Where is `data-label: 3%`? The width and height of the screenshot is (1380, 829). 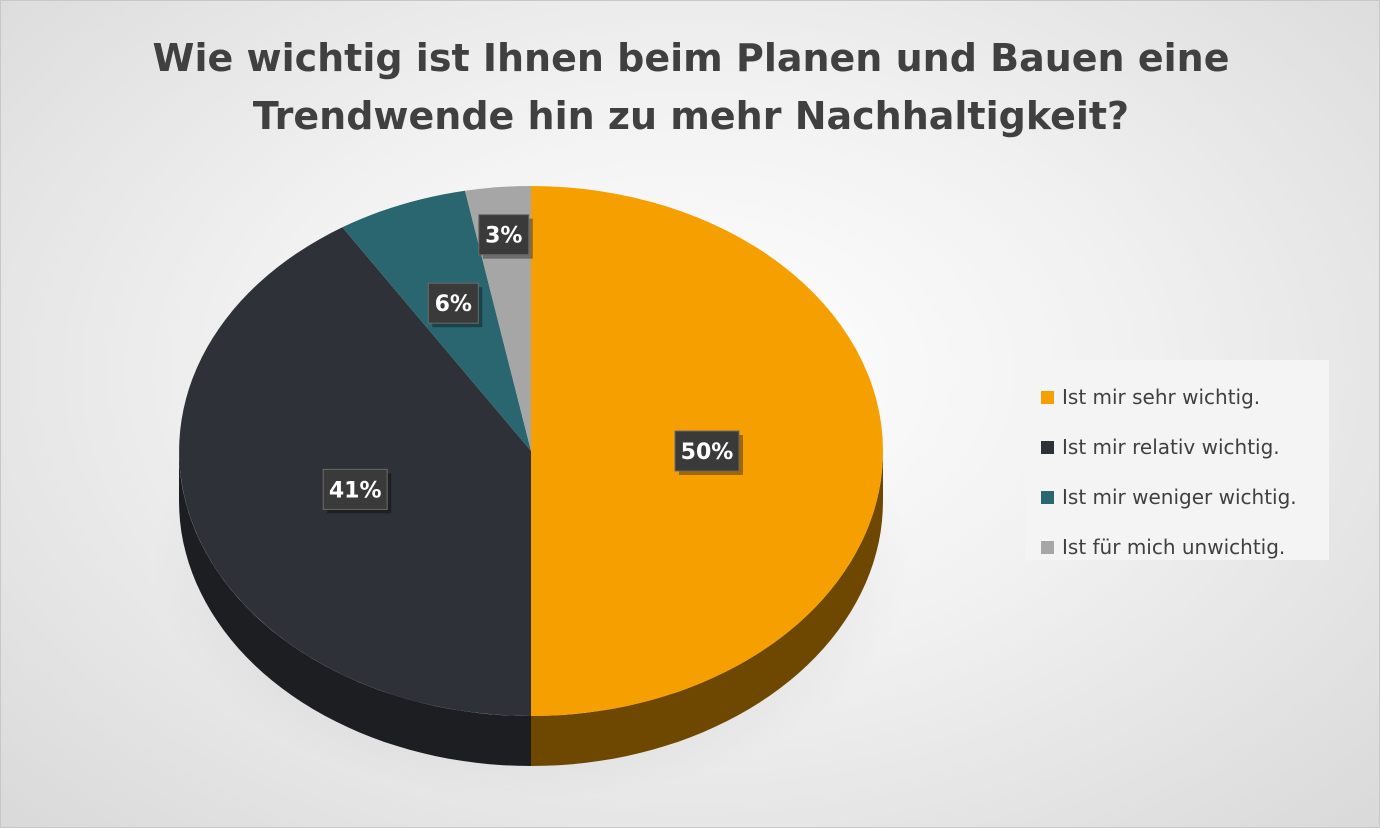 data-label: 3% is located at coordinates (505, 236).